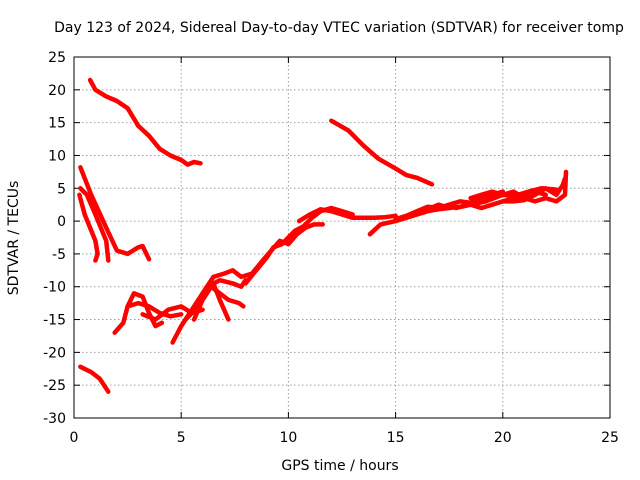 This screenshot has width=640, height=480. I want to click on series-line-arc6, so click(94, 379).